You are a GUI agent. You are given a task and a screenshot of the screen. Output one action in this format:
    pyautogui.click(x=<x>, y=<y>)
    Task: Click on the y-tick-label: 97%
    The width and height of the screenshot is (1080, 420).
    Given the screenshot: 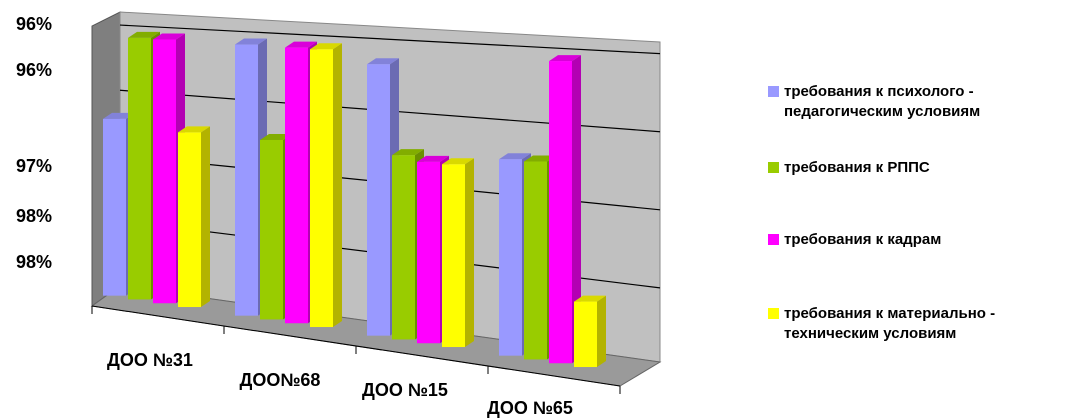 What is the action you would take?
    pyautogui.click(x=34, y=166)
    